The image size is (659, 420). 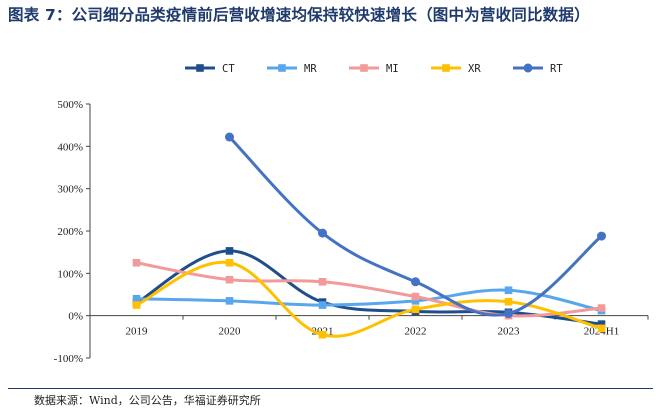 I want to click on y-tick-label: 300%, so click(x=70, y=190).